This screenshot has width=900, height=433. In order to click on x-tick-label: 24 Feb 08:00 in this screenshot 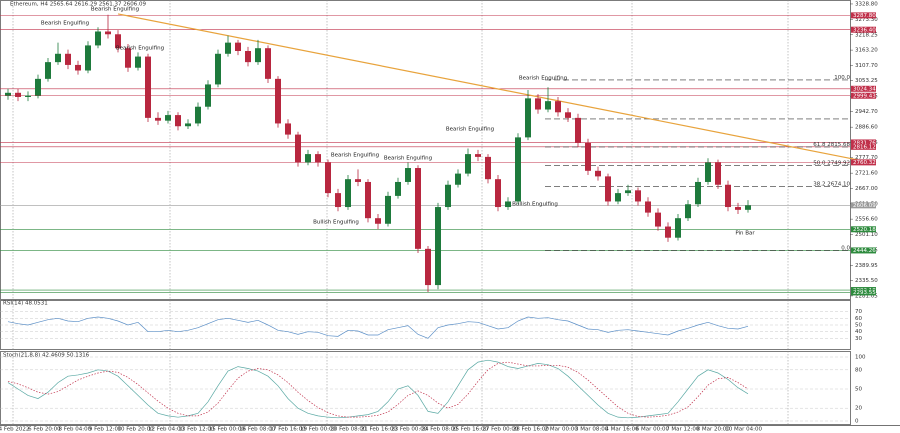, I will do `click(440, 430)`.